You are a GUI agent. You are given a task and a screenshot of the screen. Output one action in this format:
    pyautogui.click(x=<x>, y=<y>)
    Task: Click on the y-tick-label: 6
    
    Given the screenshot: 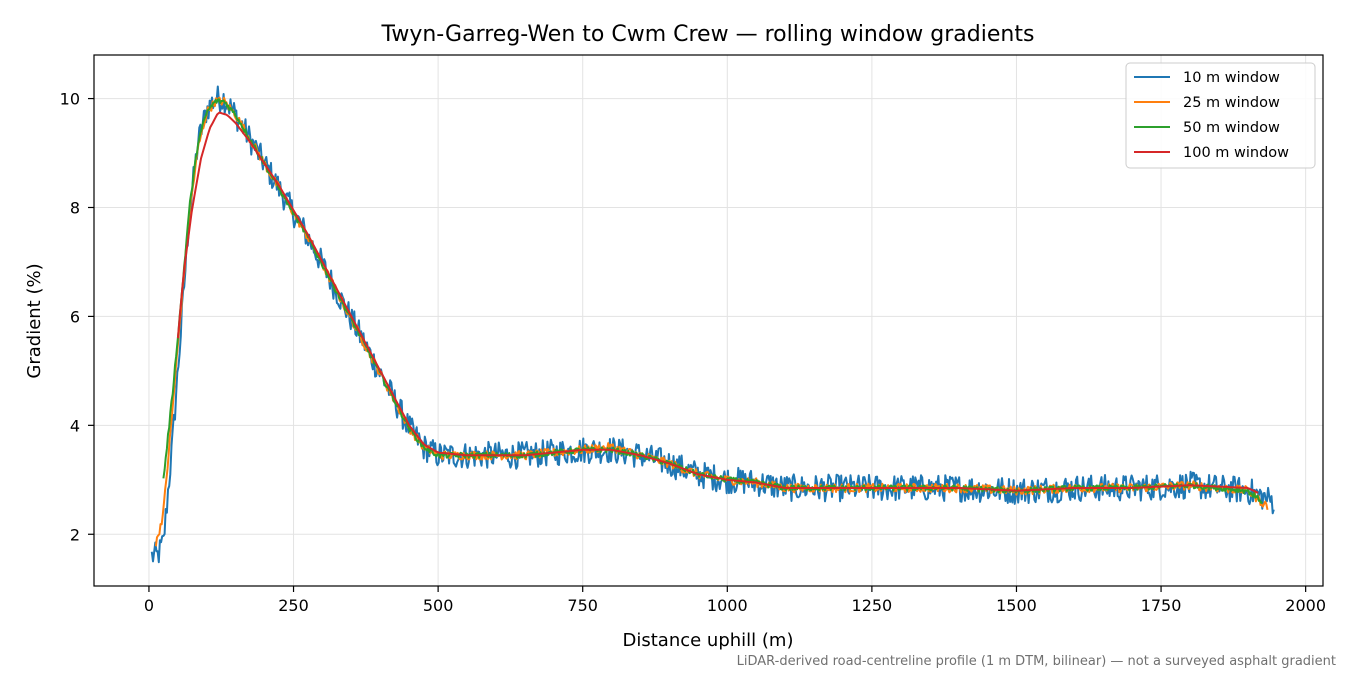 What is the action you would take?
    pyautogui.click(x=75, y=316)
    